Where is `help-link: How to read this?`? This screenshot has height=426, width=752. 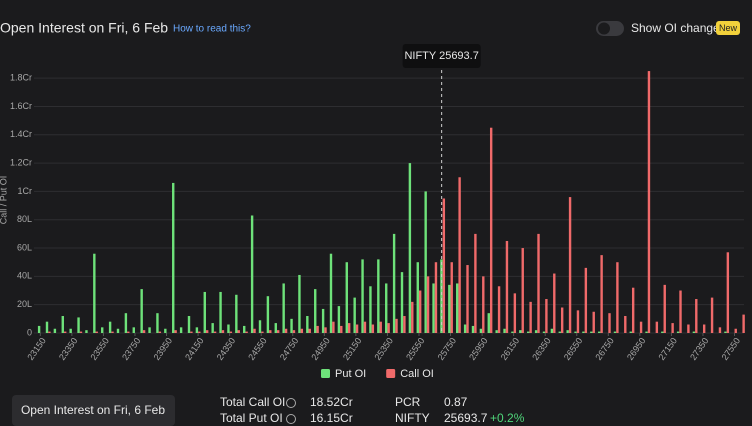
help-link: How to read this? is located at coordinates (212, 29).